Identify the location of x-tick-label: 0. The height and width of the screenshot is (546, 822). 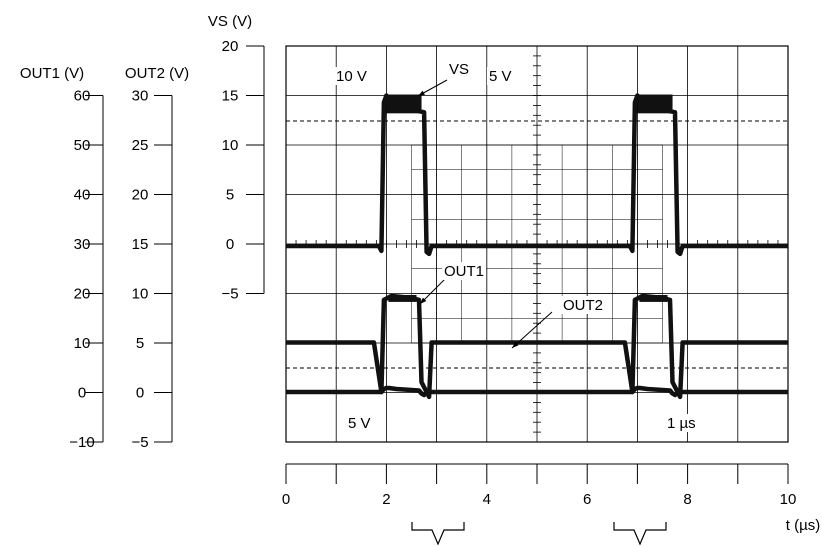
(286, 499).